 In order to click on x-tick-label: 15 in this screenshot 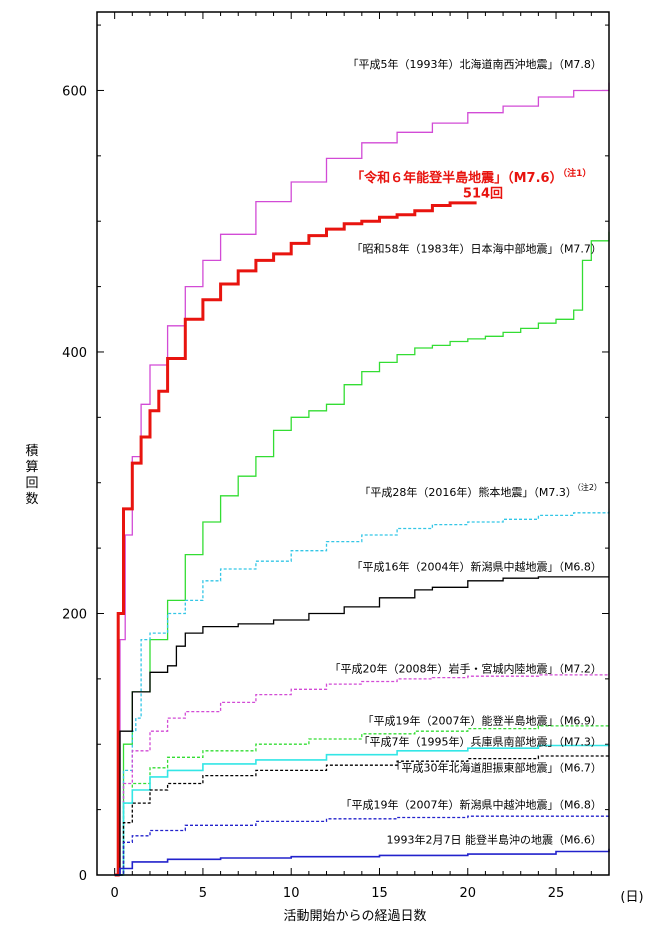, I will do `click(379, 893)`.